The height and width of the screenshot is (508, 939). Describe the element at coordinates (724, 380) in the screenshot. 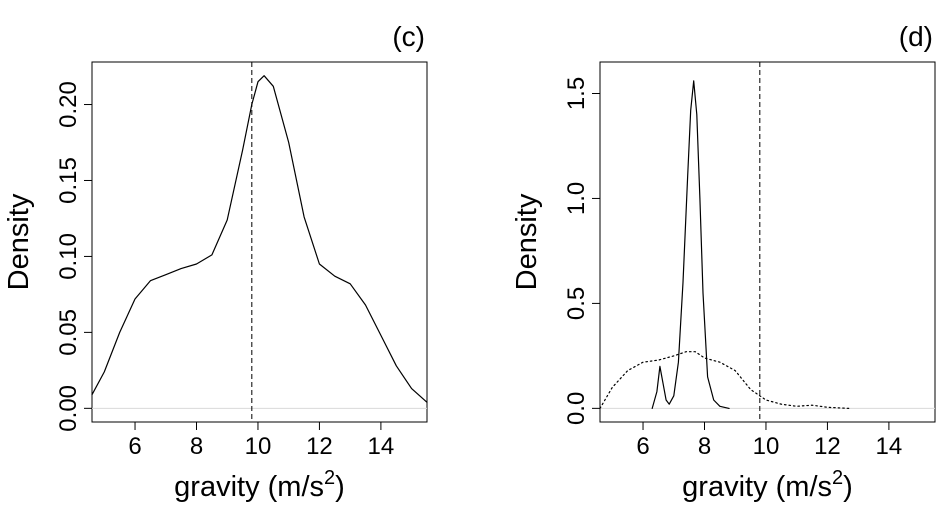

I see `series-density-wide` at that location.